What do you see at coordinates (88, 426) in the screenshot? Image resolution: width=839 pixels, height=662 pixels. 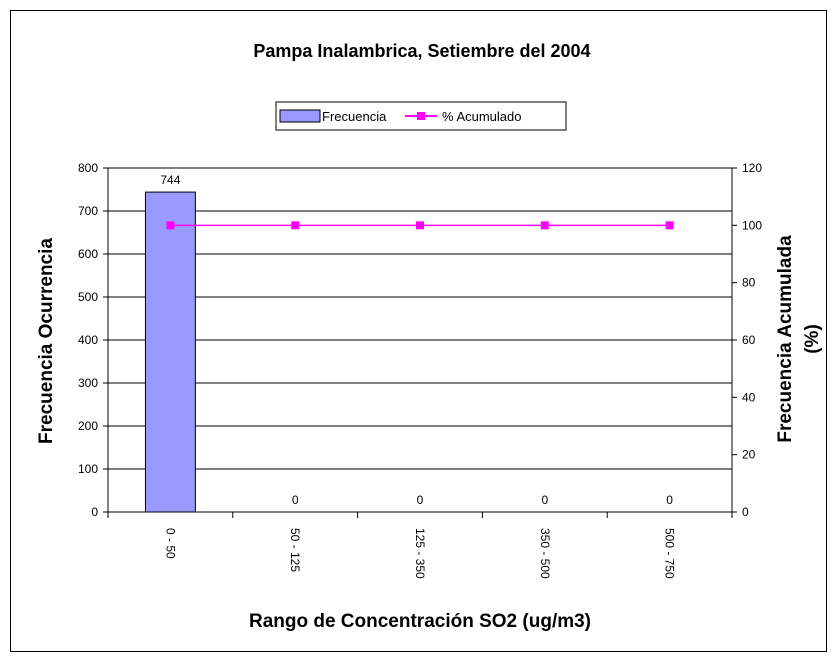 I see `y-axis-tick-label: 200` at bounding box center [88, 426].